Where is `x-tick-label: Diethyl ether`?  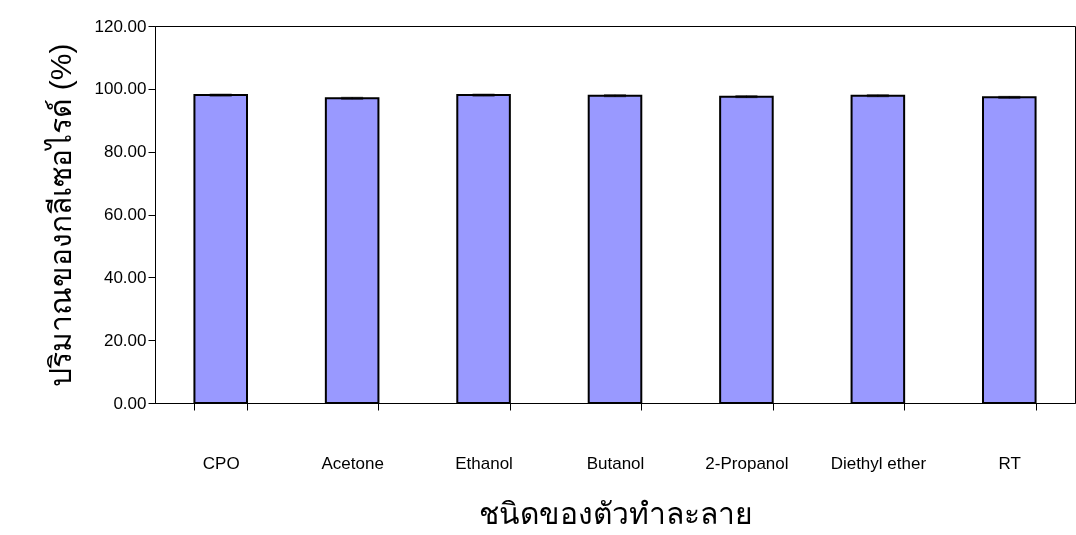 x-tick-label: Diethyl ether is located at coordinates (878, 463).